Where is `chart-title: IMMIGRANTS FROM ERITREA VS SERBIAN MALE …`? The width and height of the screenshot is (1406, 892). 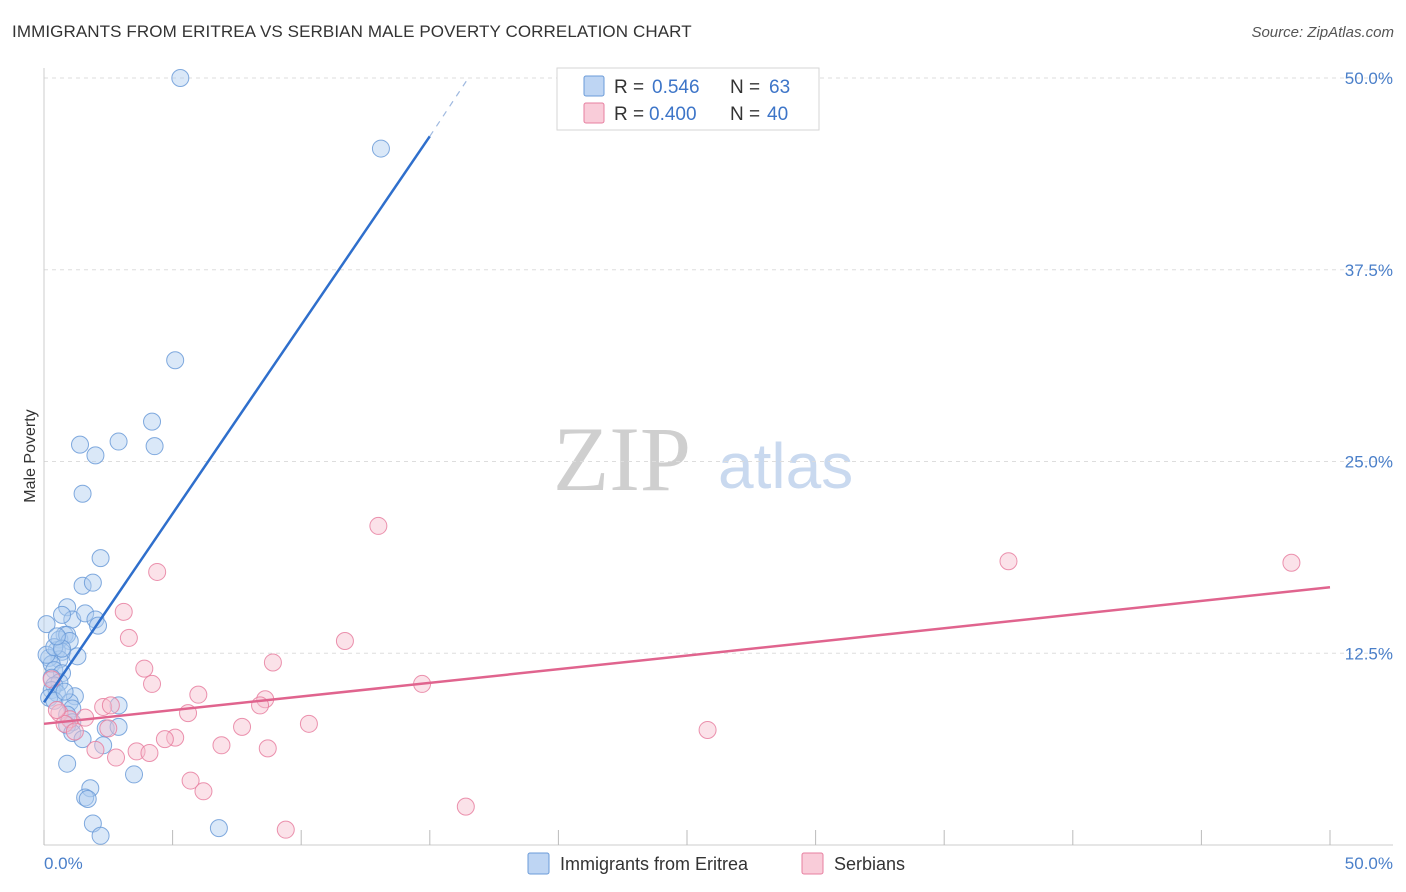
chart-title: IMMIGRANTS FROM ERITREA VS SERBIAN MALE … is located at coordinates (352, 31).